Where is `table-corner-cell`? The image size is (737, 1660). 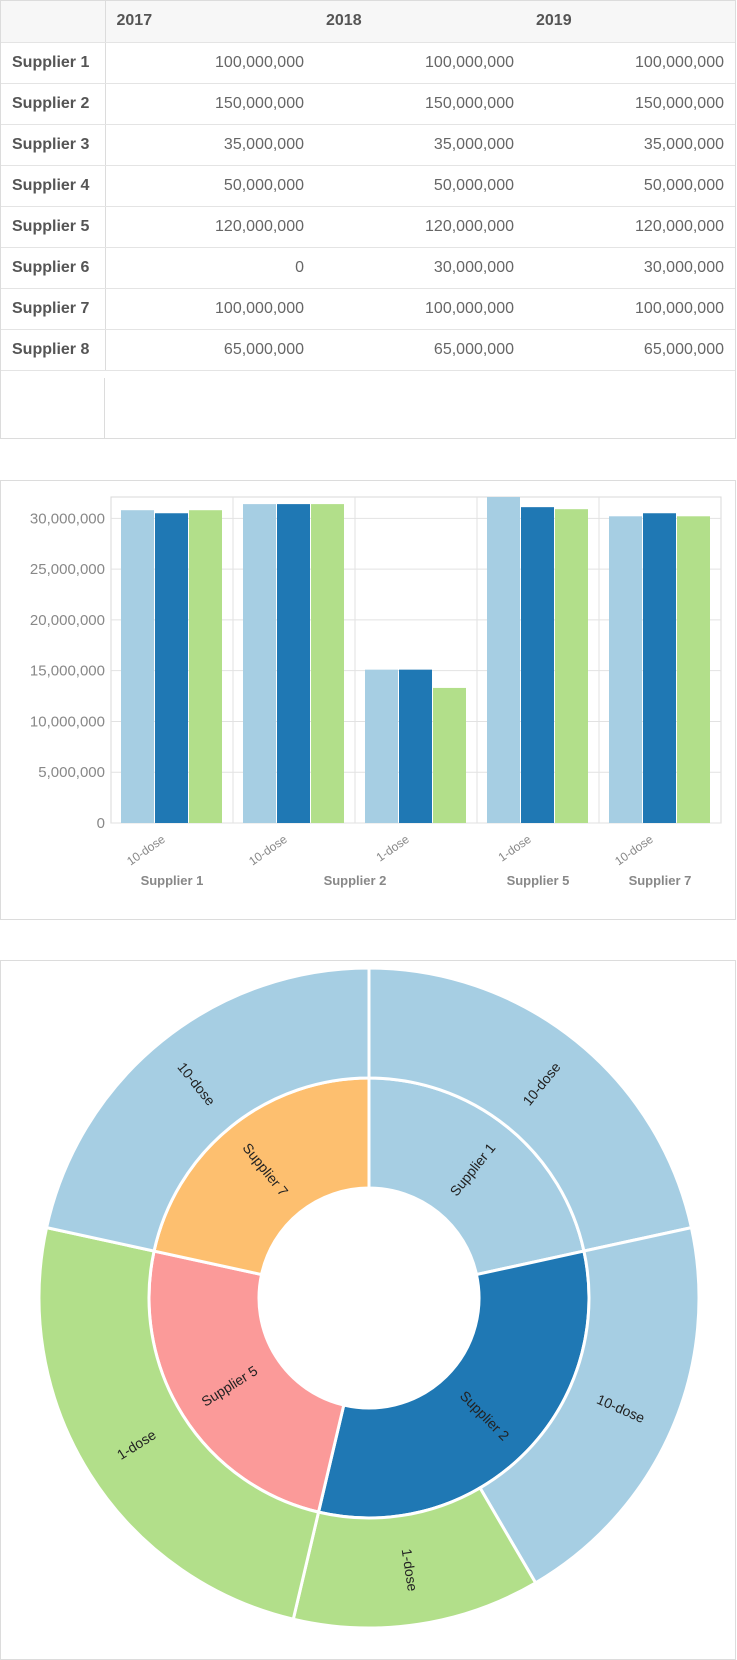
table-corner-cell is located at coordinates (53, 22).